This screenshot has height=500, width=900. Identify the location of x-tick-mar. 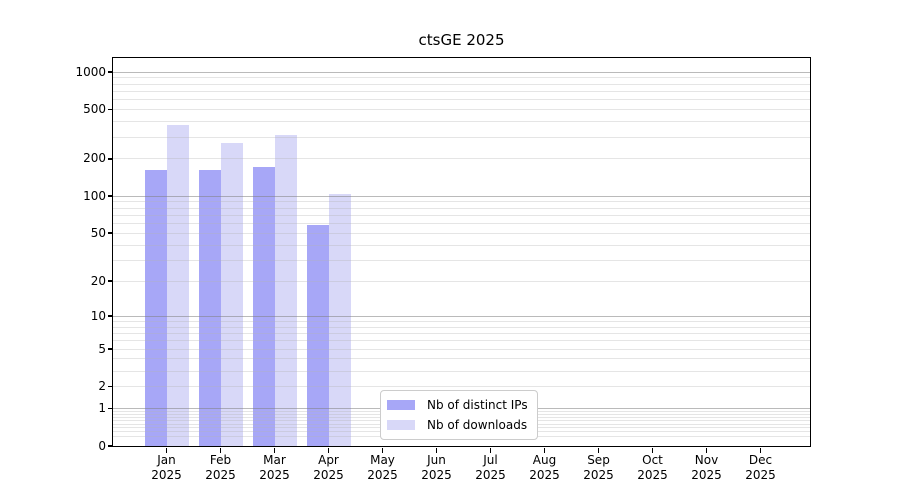
(274, 450).